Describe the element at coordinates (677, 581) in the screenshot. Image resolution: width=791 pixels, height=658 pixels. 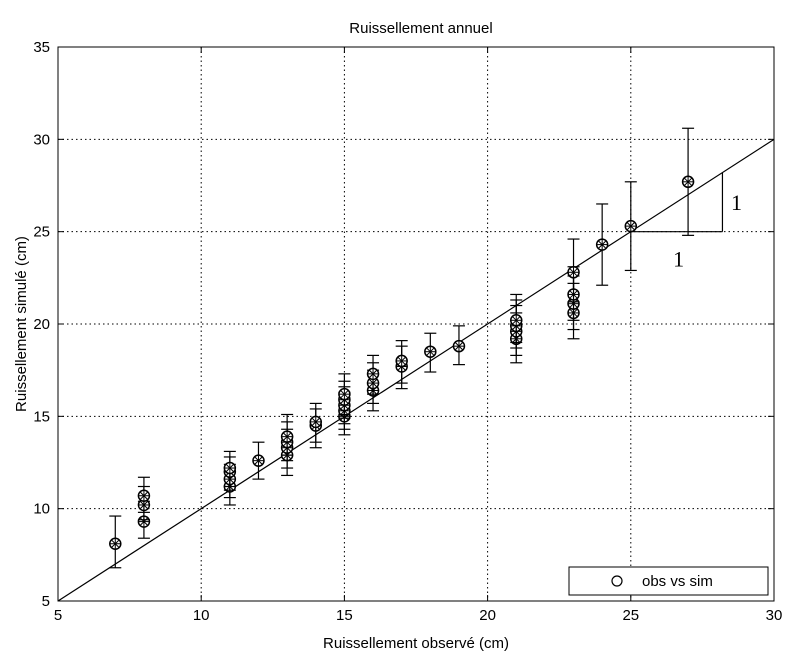
I see `legend-label: obs vs sim` at that location.